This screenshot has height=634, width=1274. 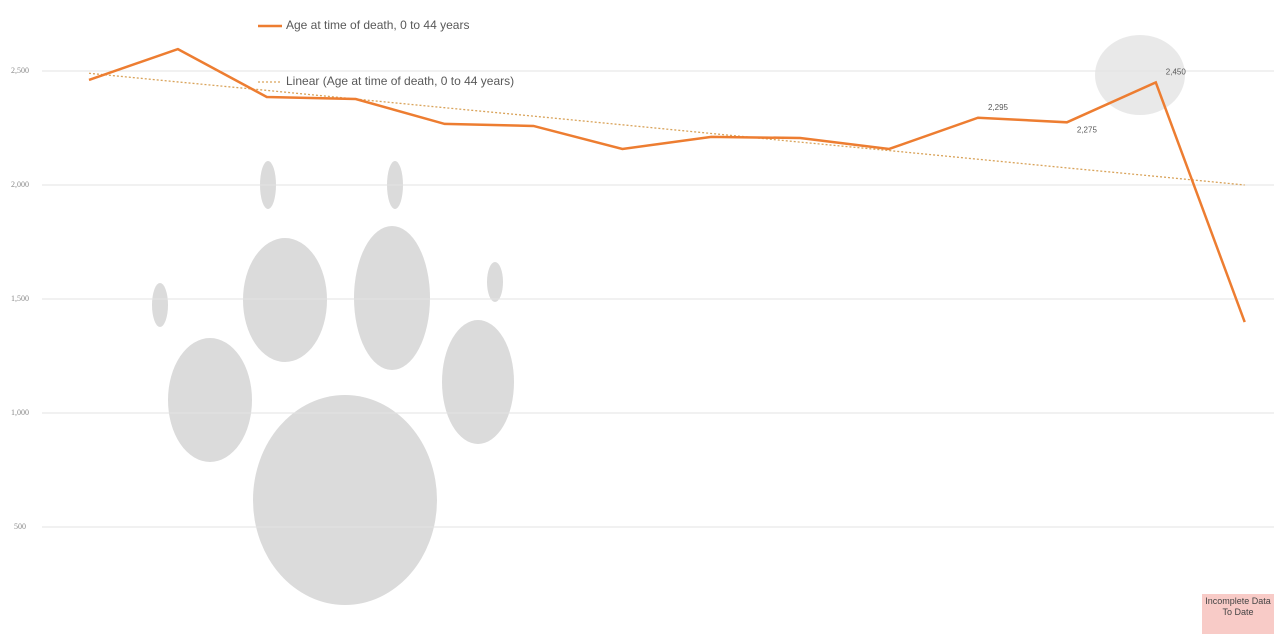 I want to click on y-tick-label: 1,500, so click(x=20, y=298).